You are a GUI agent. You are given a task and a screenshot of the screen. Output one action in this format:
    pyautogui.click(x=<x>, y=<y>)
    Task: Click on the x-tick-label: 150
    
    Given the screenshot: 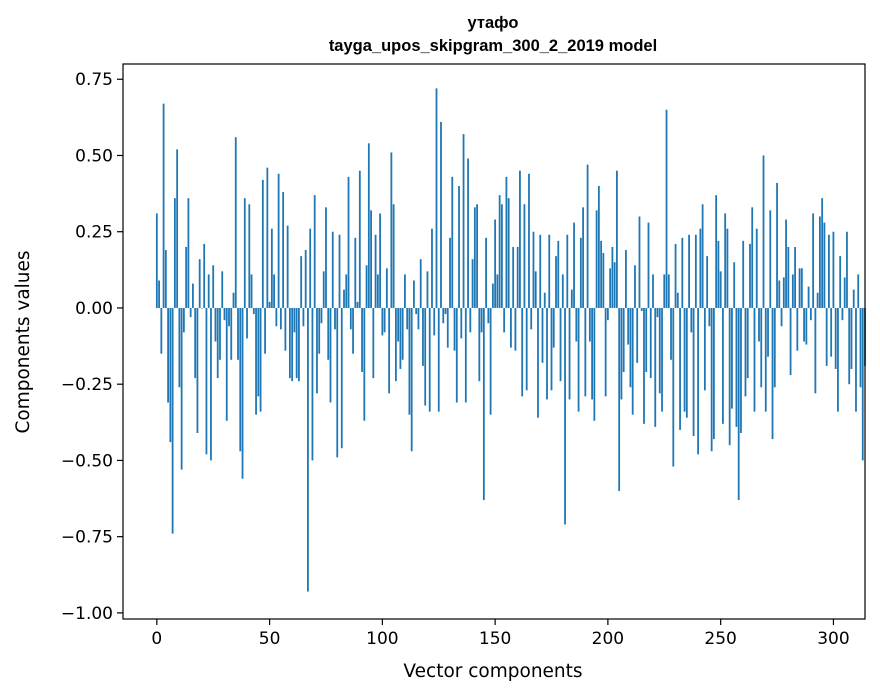 What is the action you would take?
    pyautogui.click(x=495, y=639)
    